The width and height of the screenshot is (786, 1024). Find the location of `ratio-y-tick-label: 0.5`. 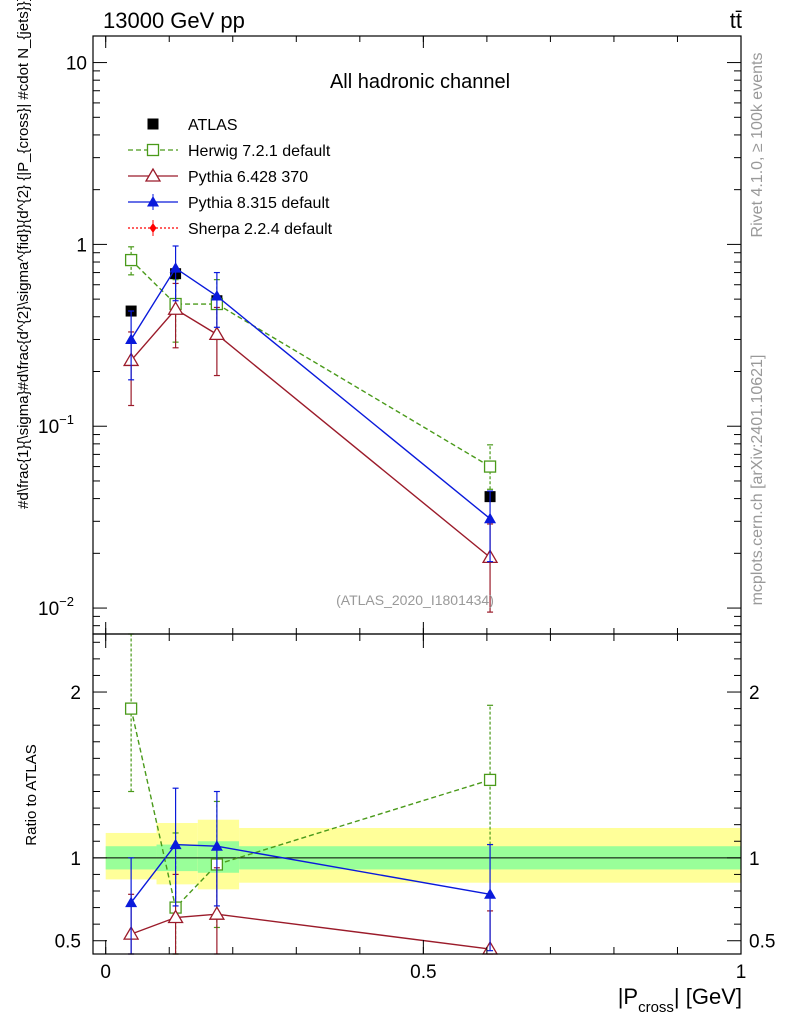

ratio-y-tick-label: 0.5 is located at coordinates (68, 942).